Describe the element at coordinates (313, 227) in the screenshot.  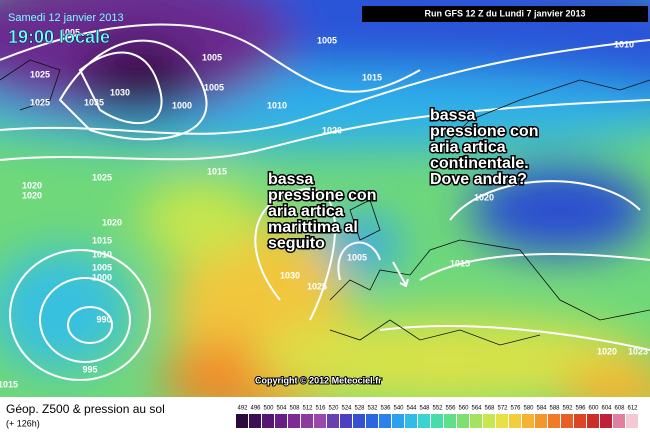
I see `annotation-line: marittima al` at that location.